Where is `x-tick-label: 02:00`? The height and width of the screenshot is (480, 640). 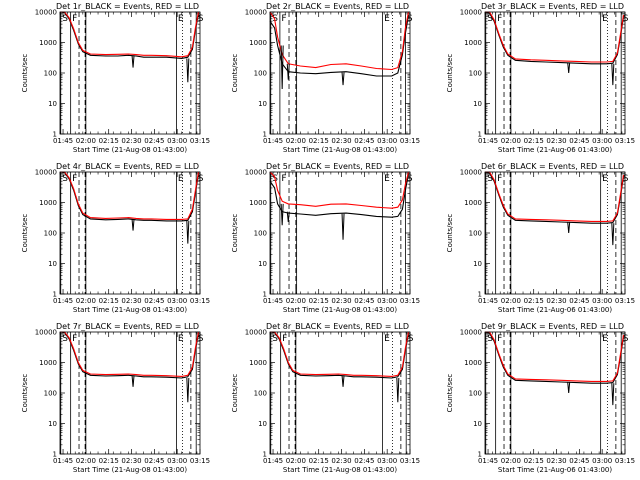
x-tick-label: 02:00 is located at coordinates (296, 301).